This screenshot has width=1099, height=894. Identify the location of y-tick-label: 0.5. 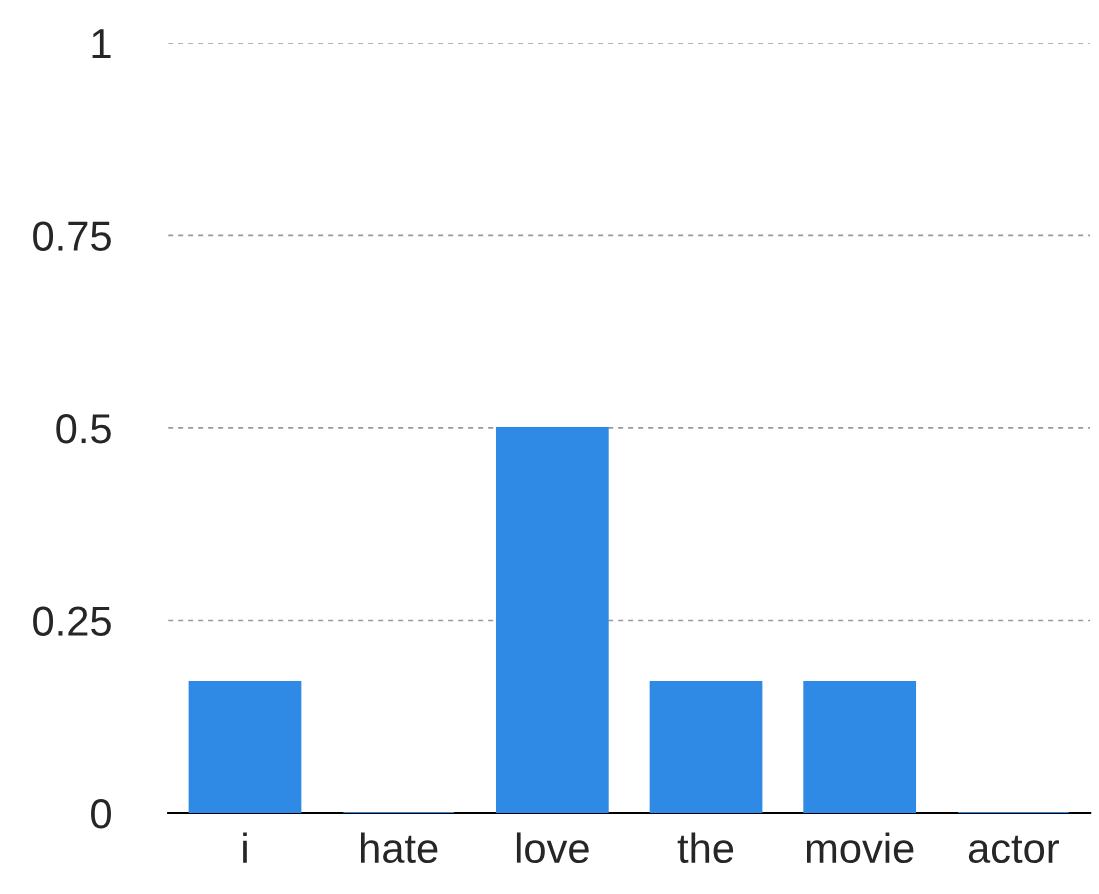
(83, 428).